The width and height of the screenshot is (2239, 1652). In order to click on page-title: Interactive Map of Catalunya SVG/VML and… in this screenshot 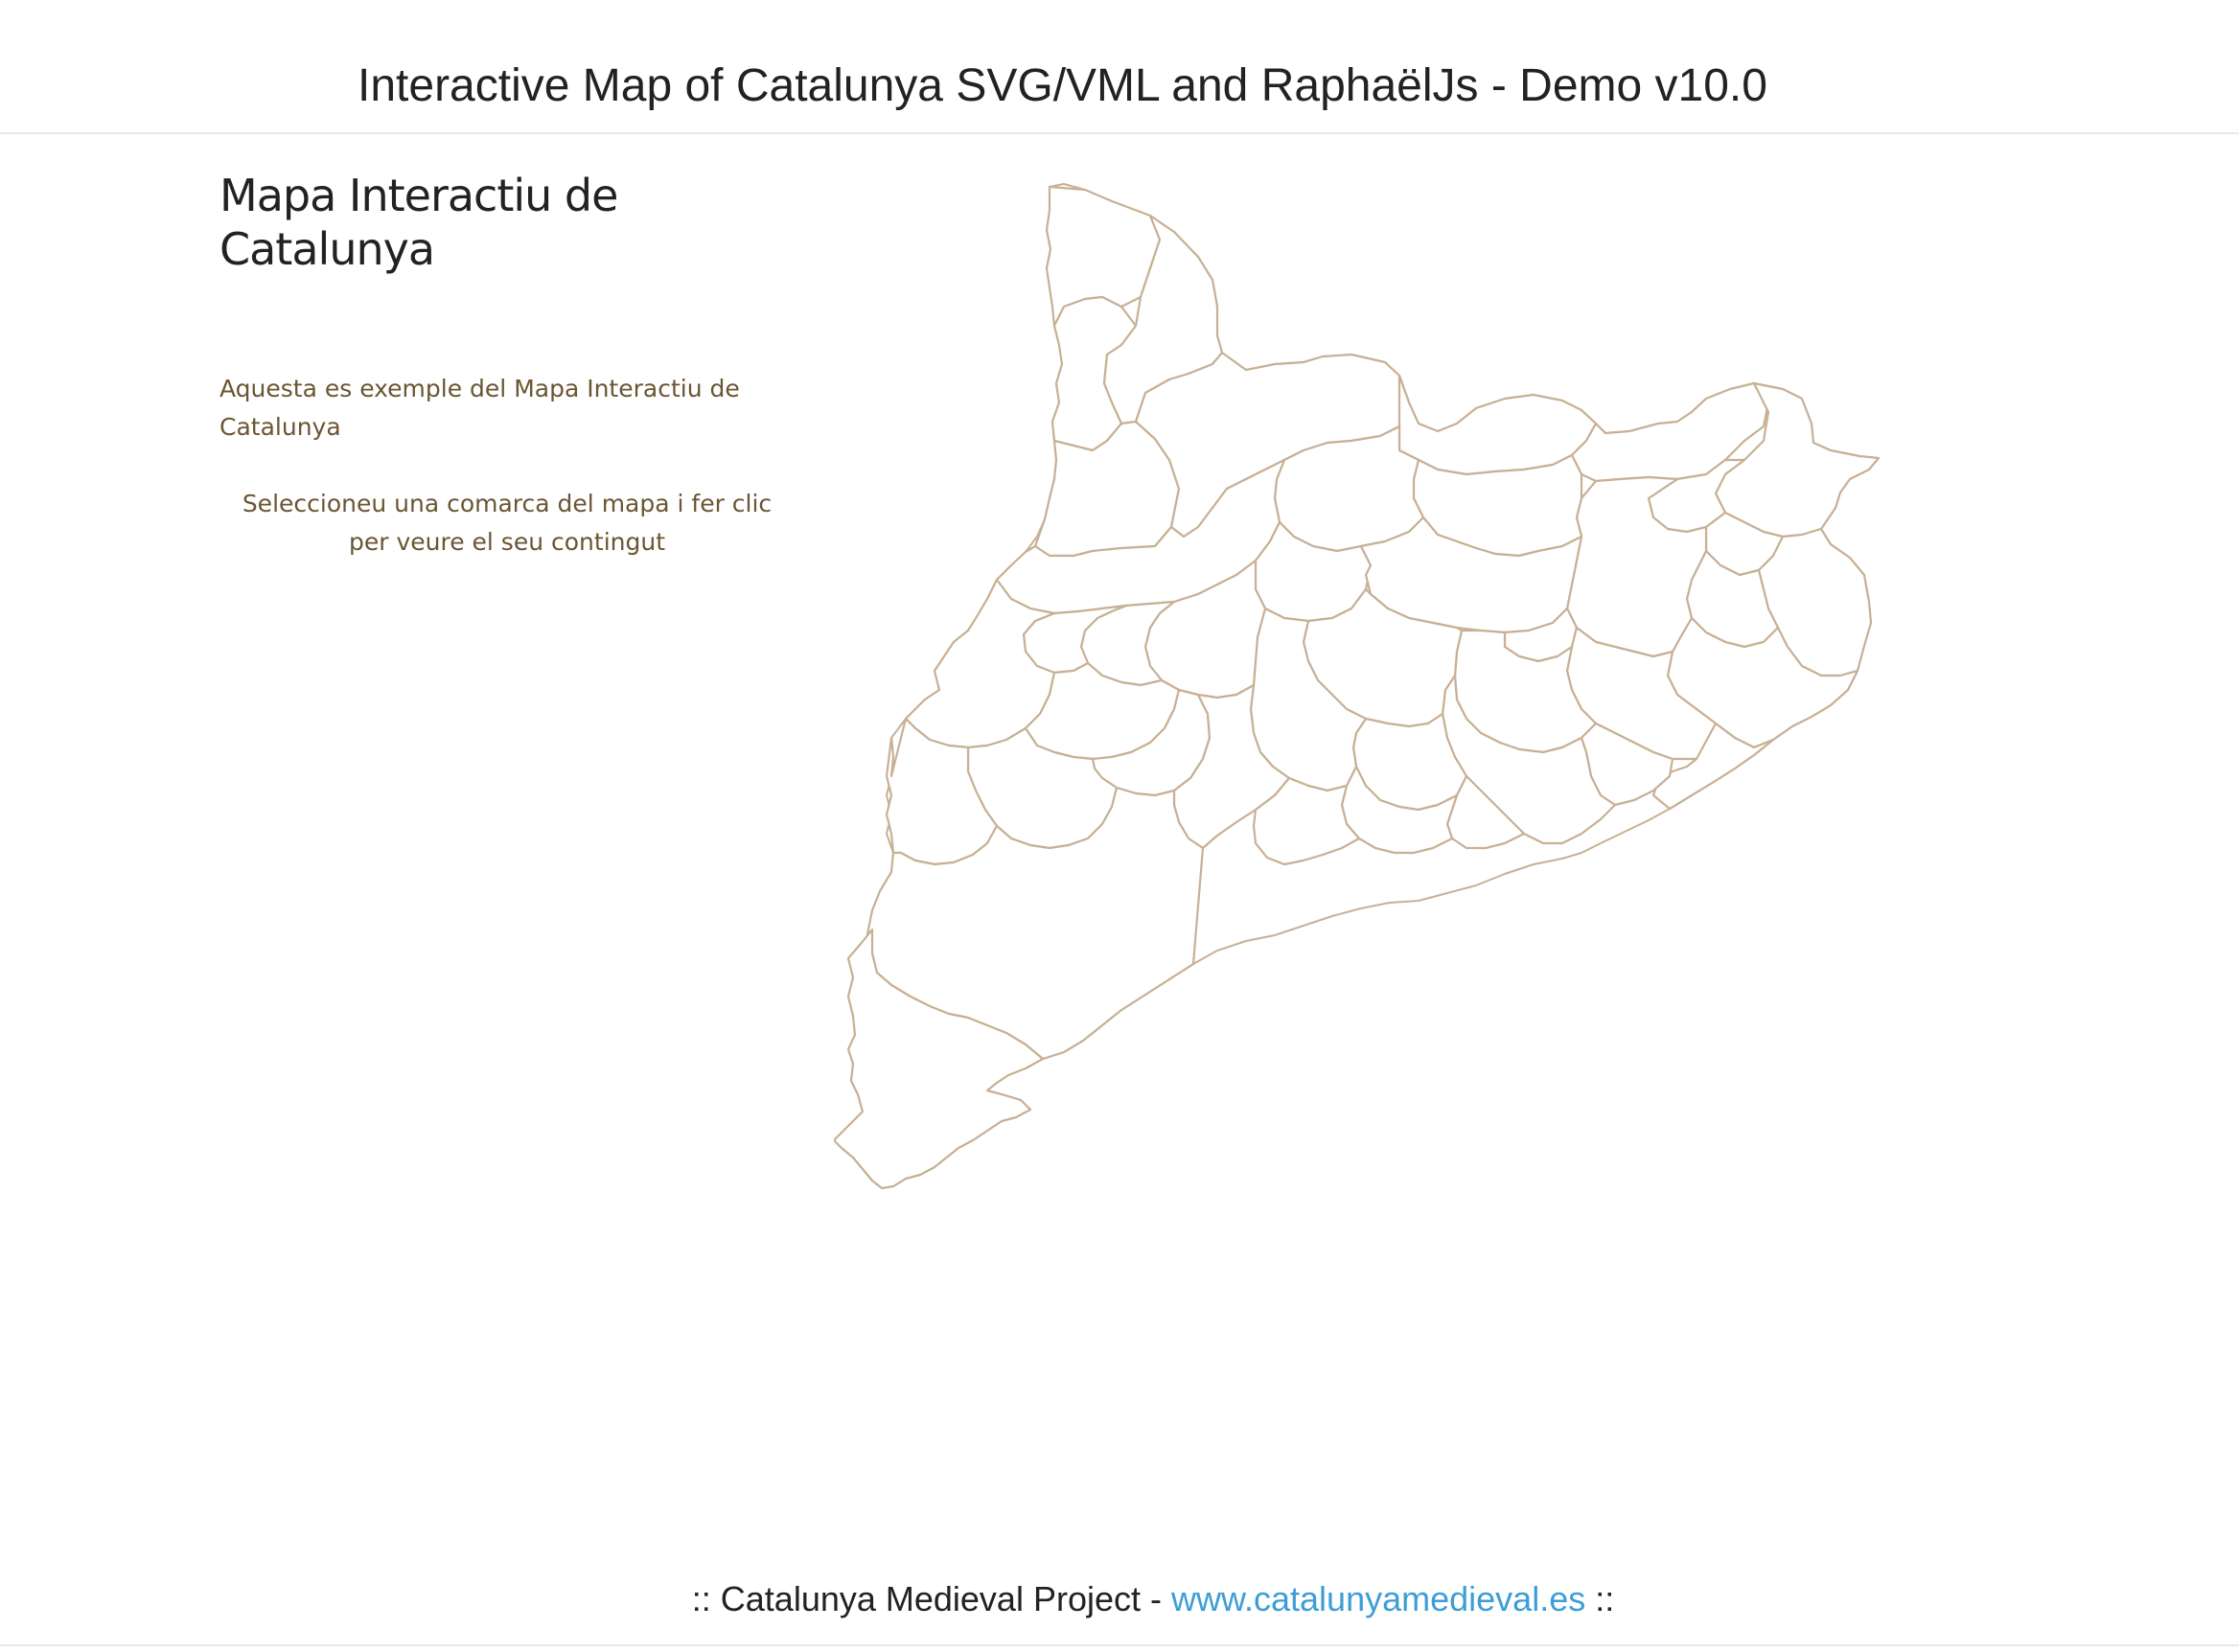, I will do `click(1062, 85)`.